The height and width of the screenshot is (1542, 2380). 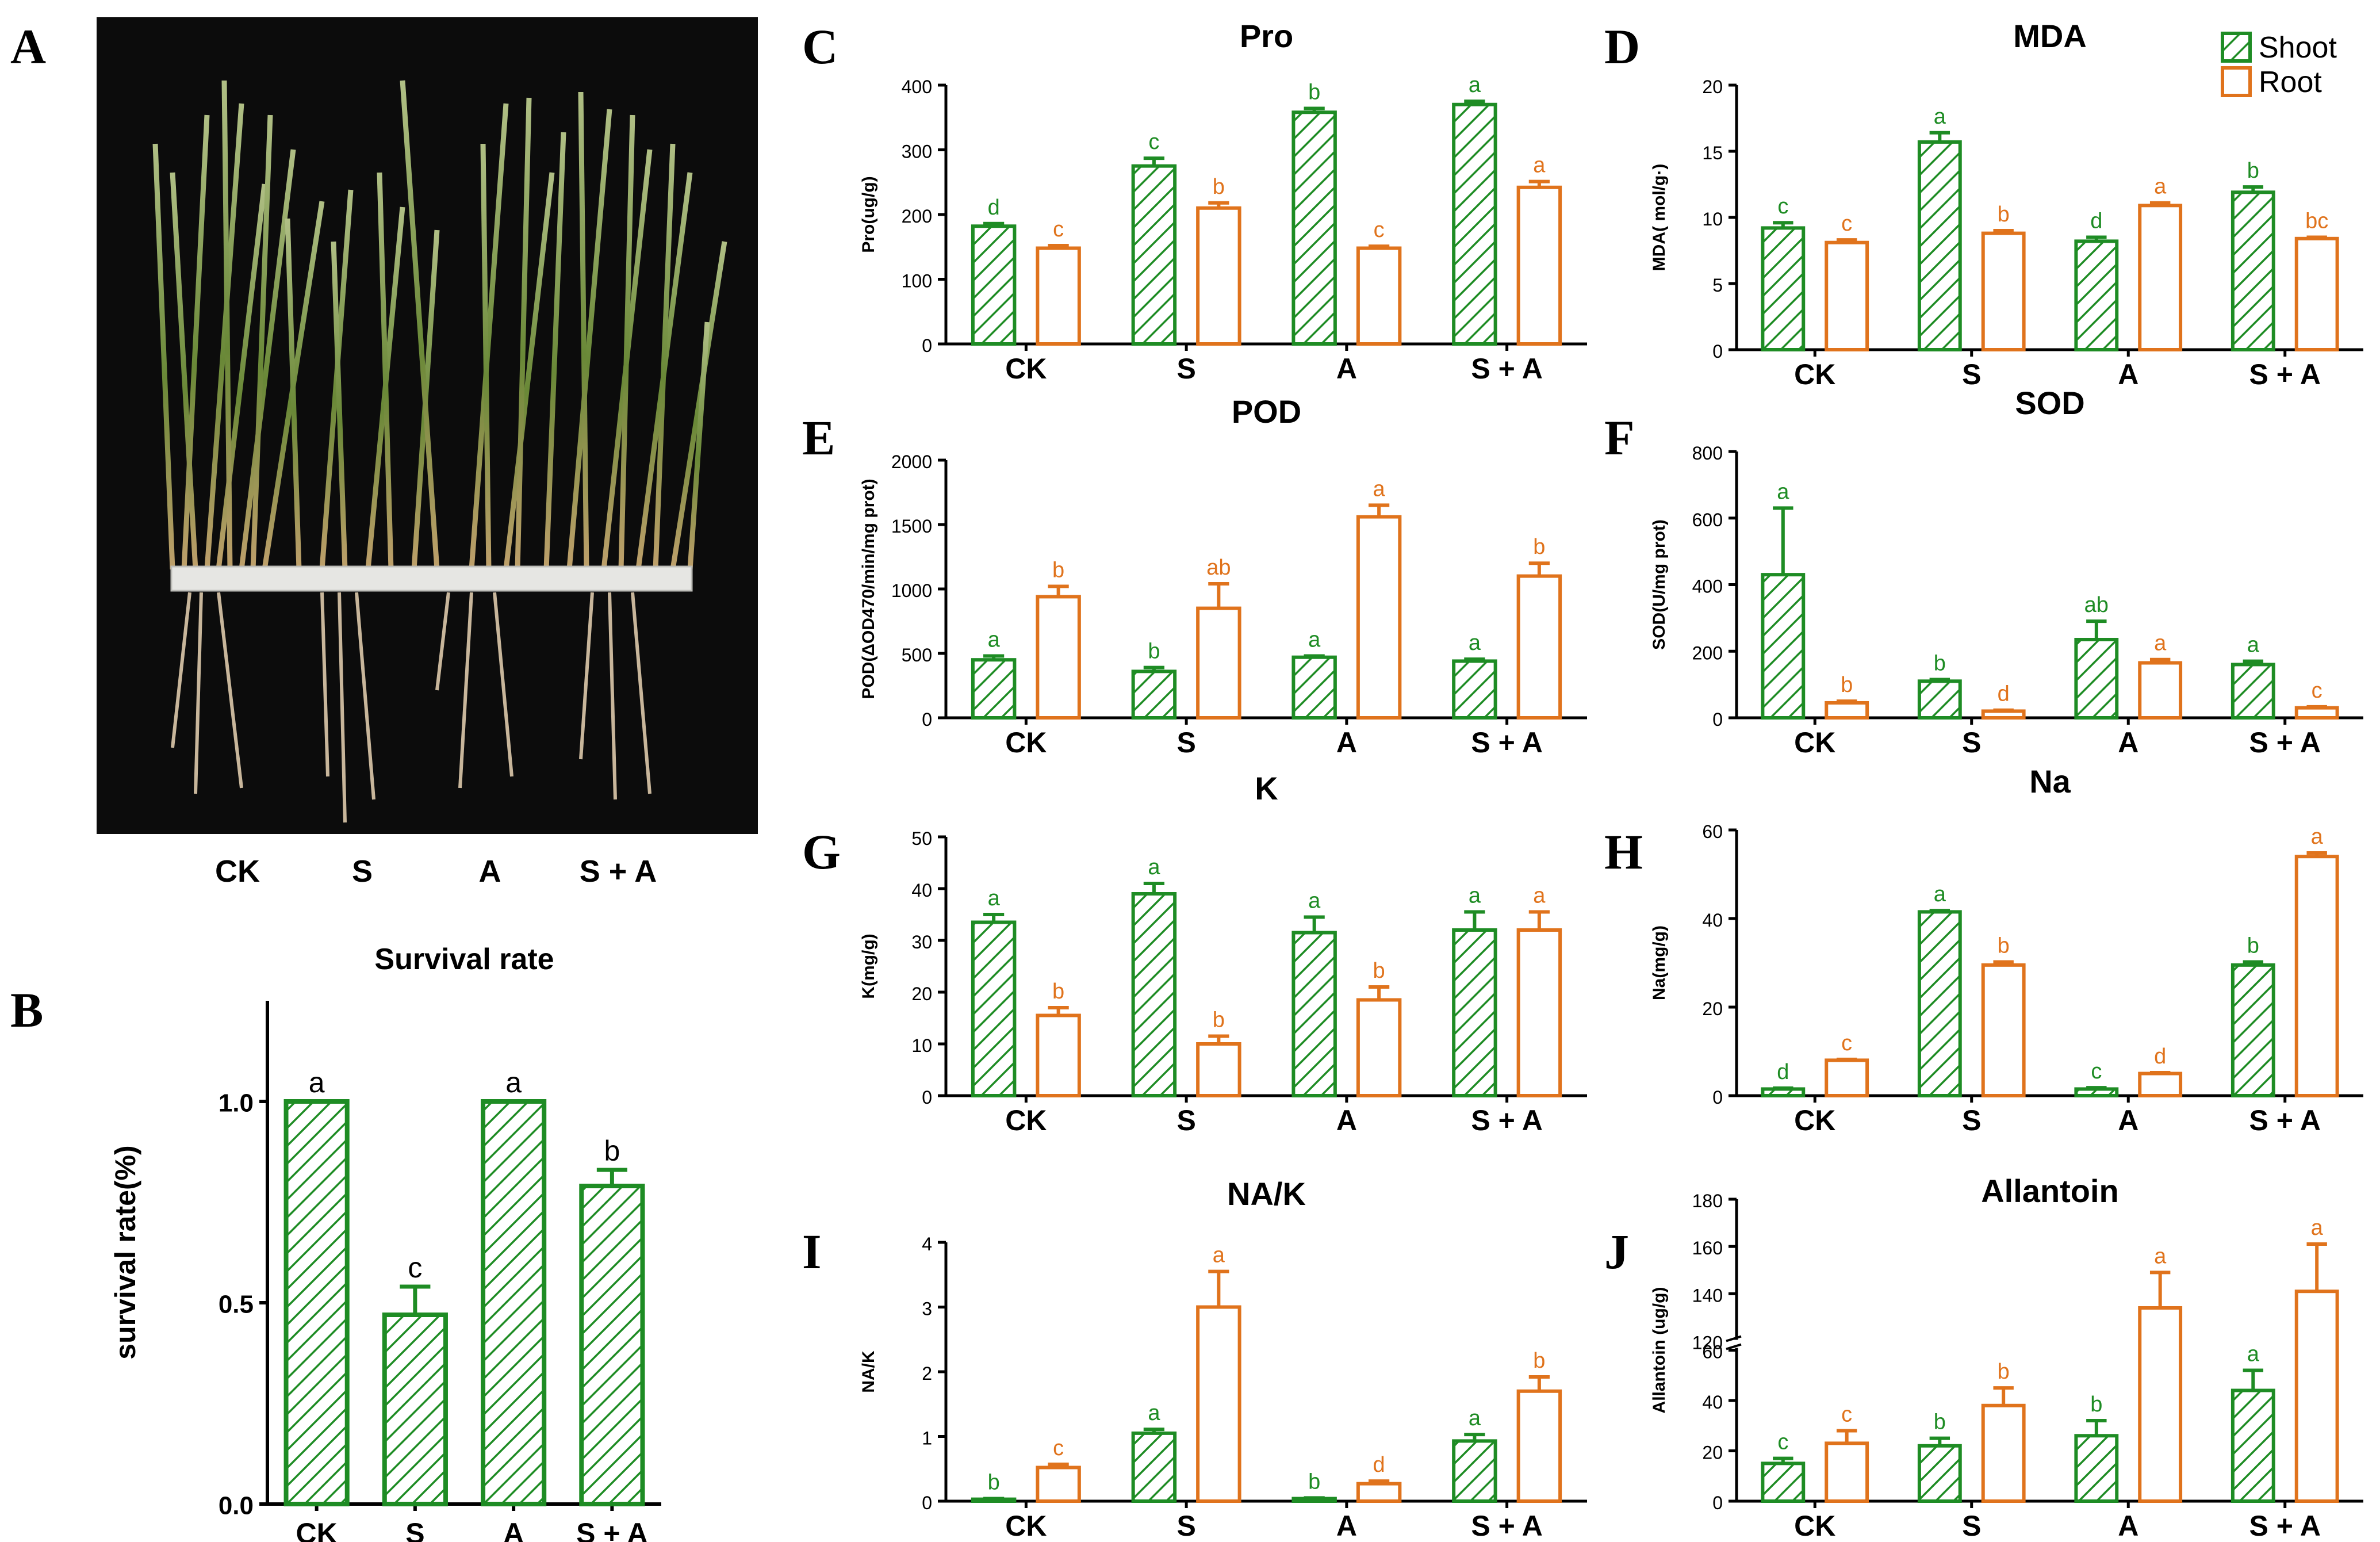 What do you see at coordinates (2298, 47) in the screenshot?
I see `legend-shoot-label: Shoot` at bounding box center [2298, 47].